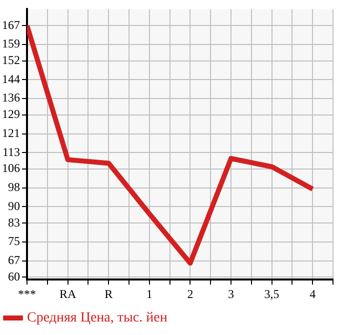 This screenshot has height=335, width=345. I want to click on x-tick-label: ***, so click(27, 293).